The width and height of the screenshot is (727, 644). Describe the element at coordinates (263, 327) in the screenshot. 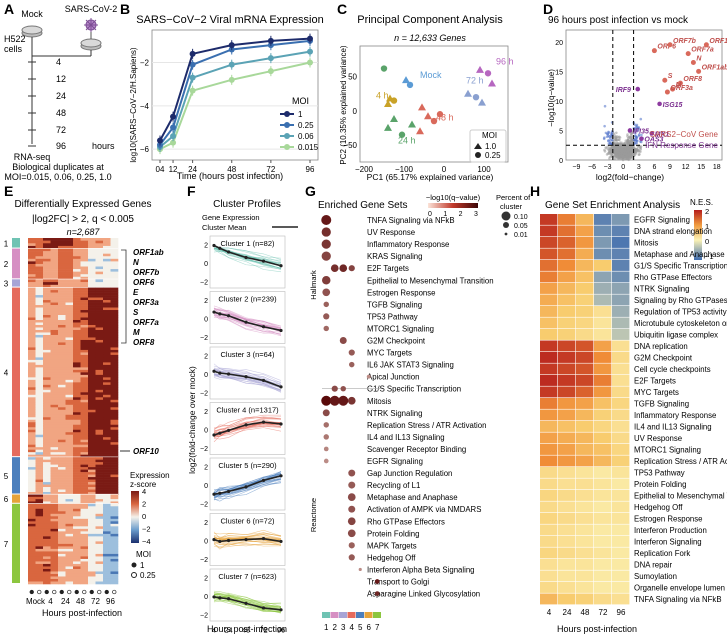

I see `cluster-mean-point` at that location.